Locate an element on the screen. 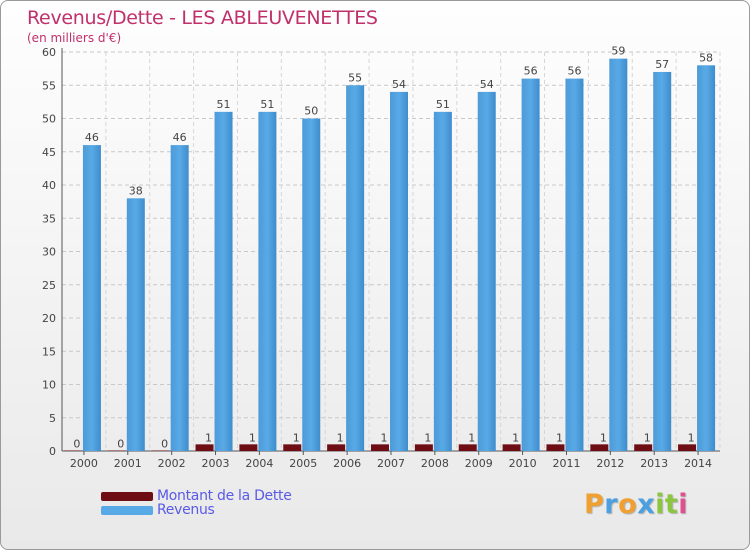 This screenshot has width=750, height=550. y-tick-label: 0 is located at coordinates (52, 451).